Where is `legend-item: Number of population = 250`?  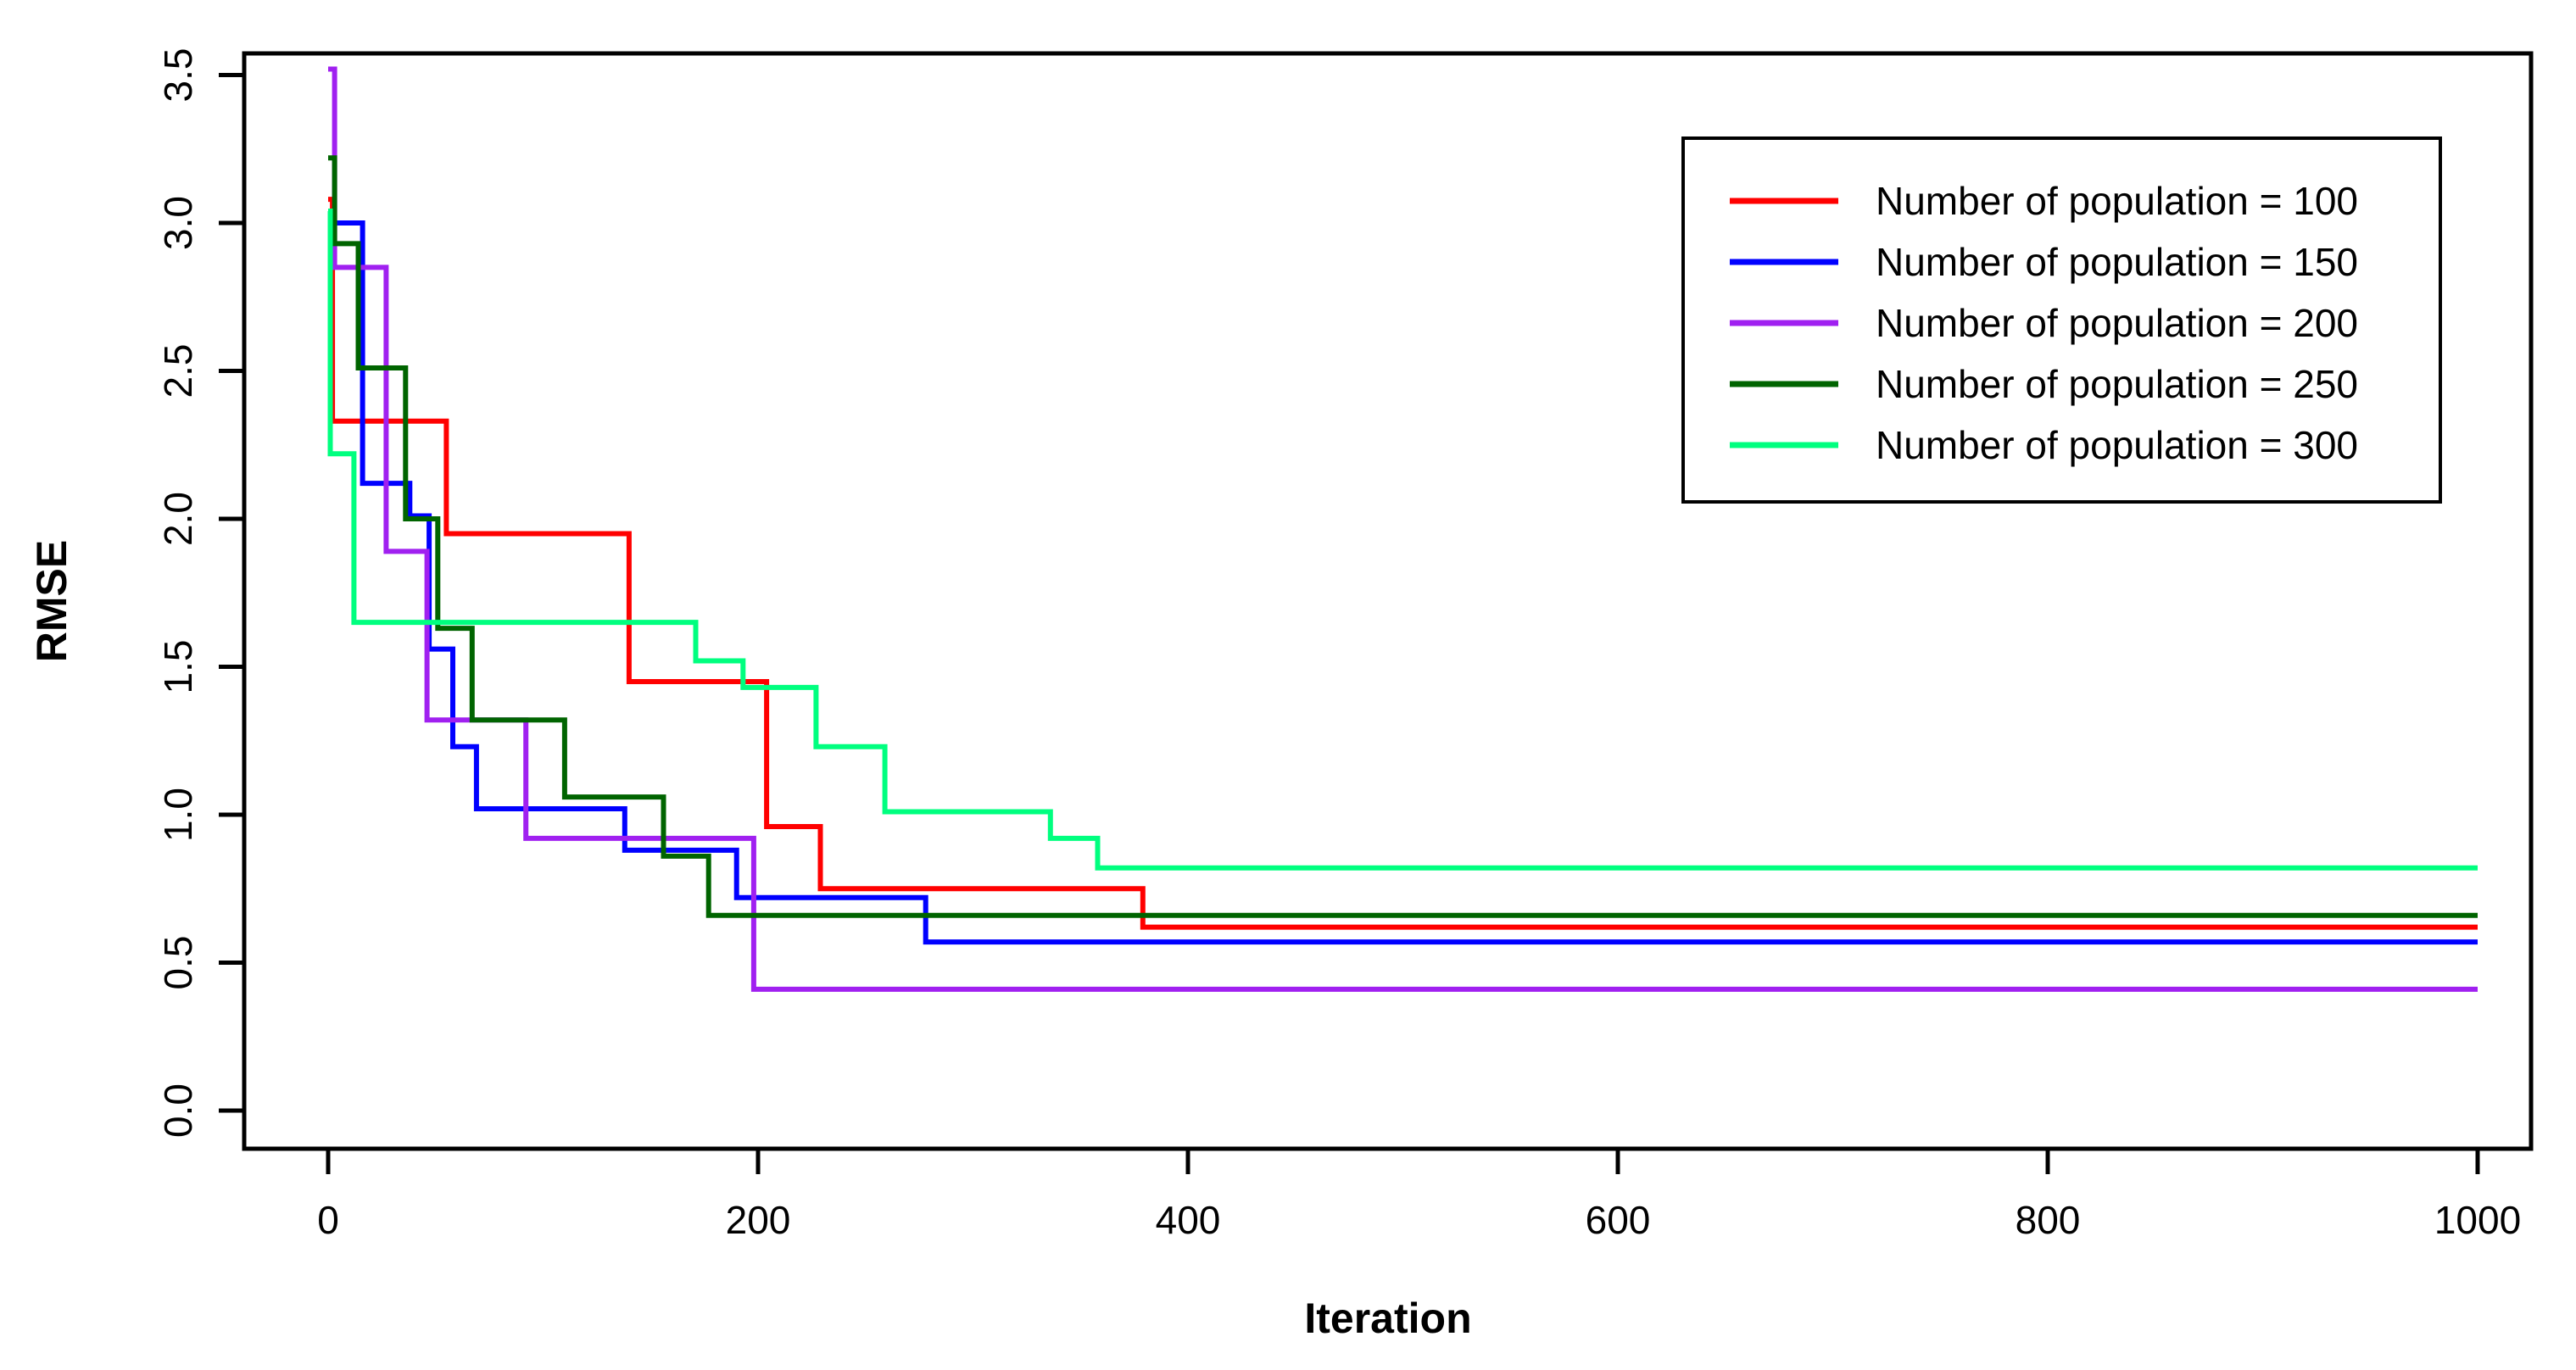 legend-item: Number of population = 250 is located at coordinates (2044, 384).